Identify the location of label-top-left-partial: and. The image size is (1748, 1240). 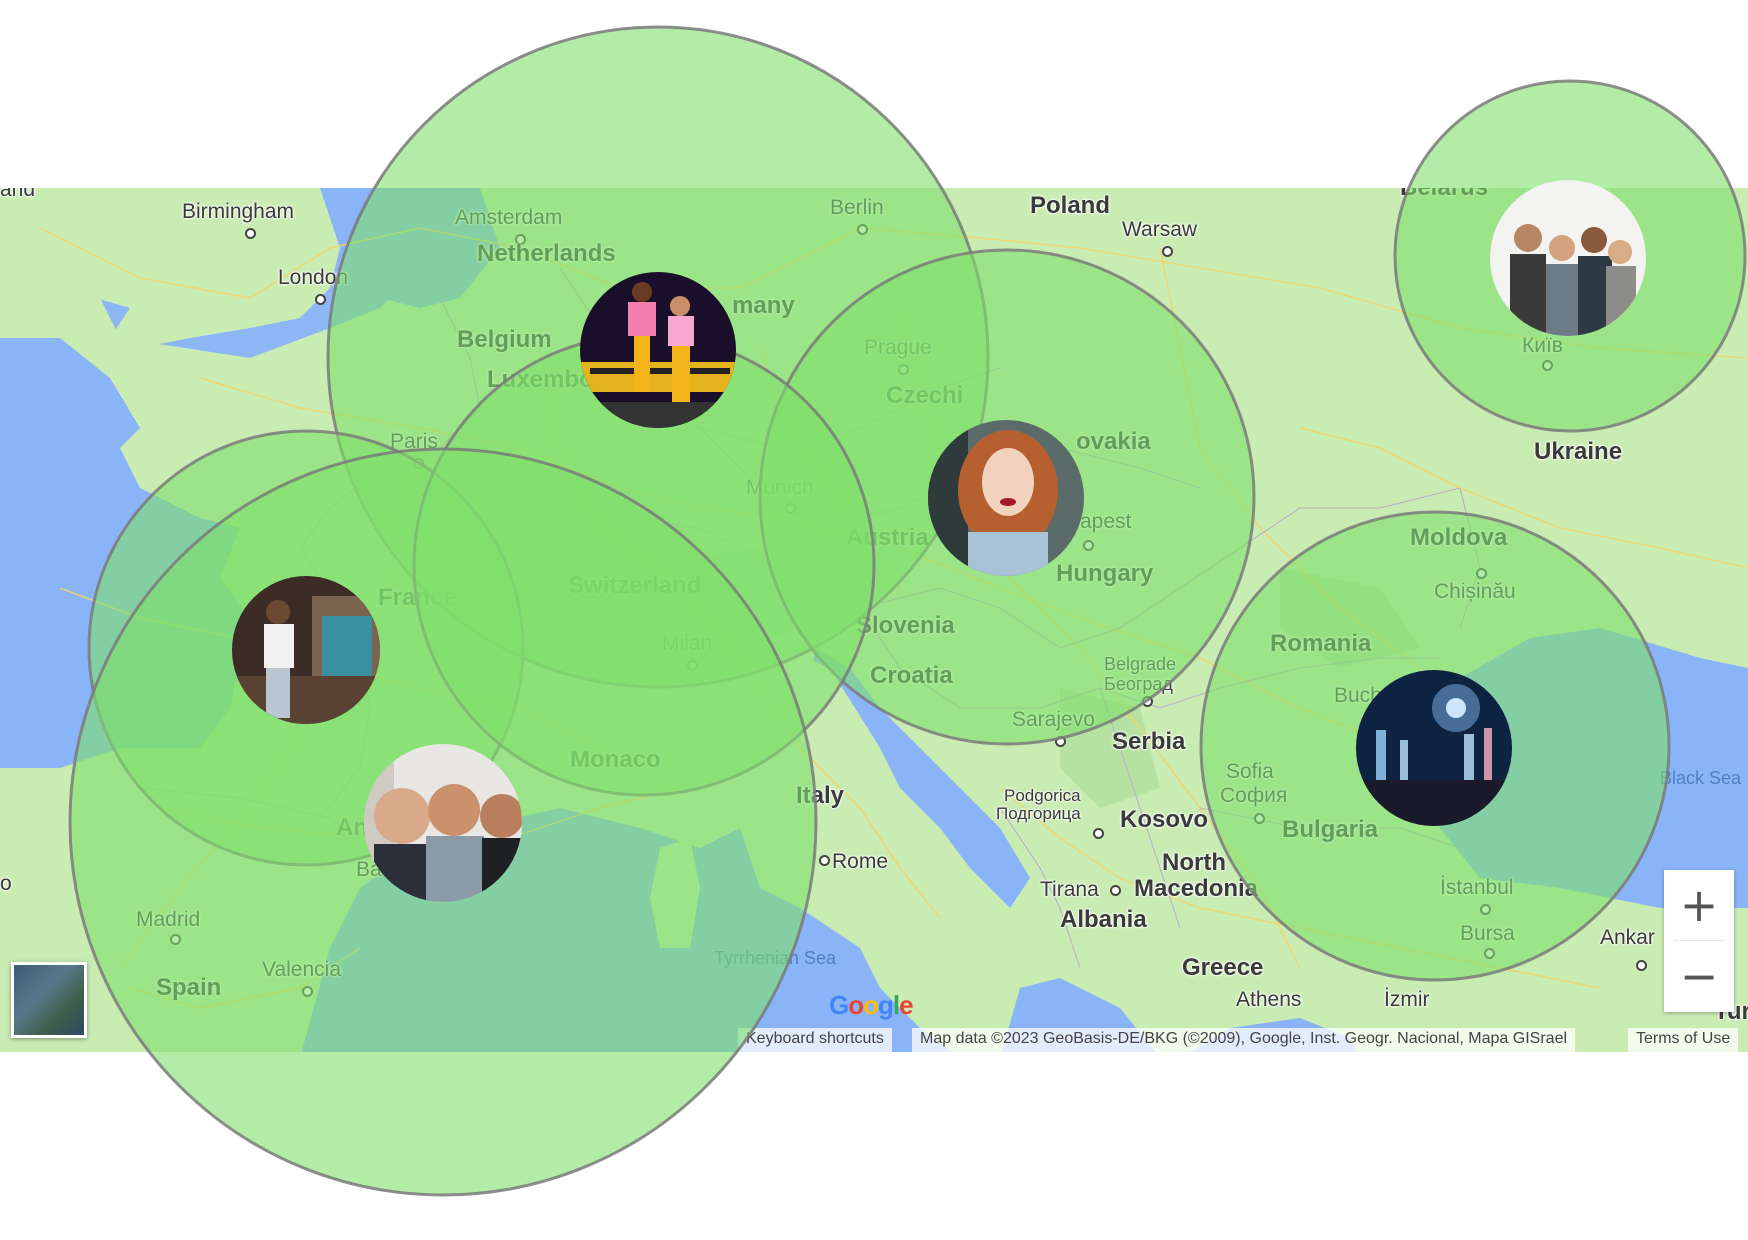
(18, 194).